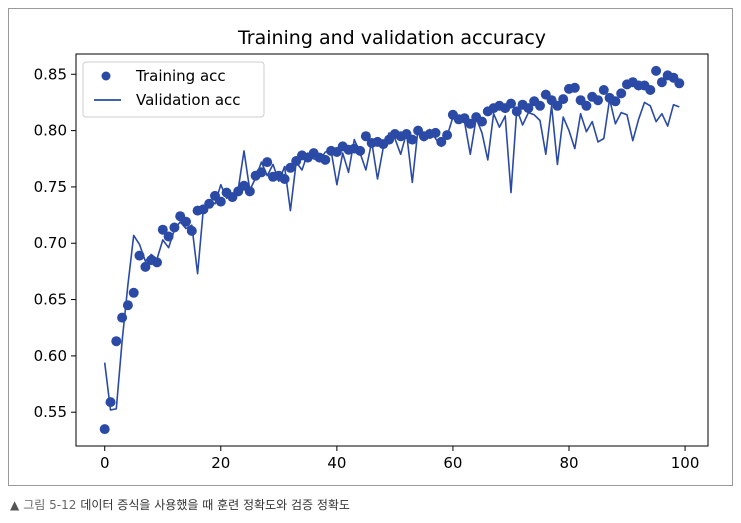 This screenshot has height=523, width=741. What do you see at coordinates (452, 463) in the screenshot?
I see `x-tick-label: 60` at bounding box center [452, 463].